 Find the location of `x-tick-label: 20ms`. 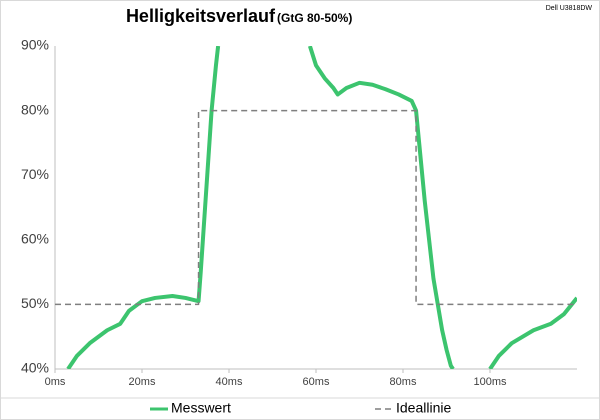

x-tick-label: 20ms is located at coordinates (142, 382).